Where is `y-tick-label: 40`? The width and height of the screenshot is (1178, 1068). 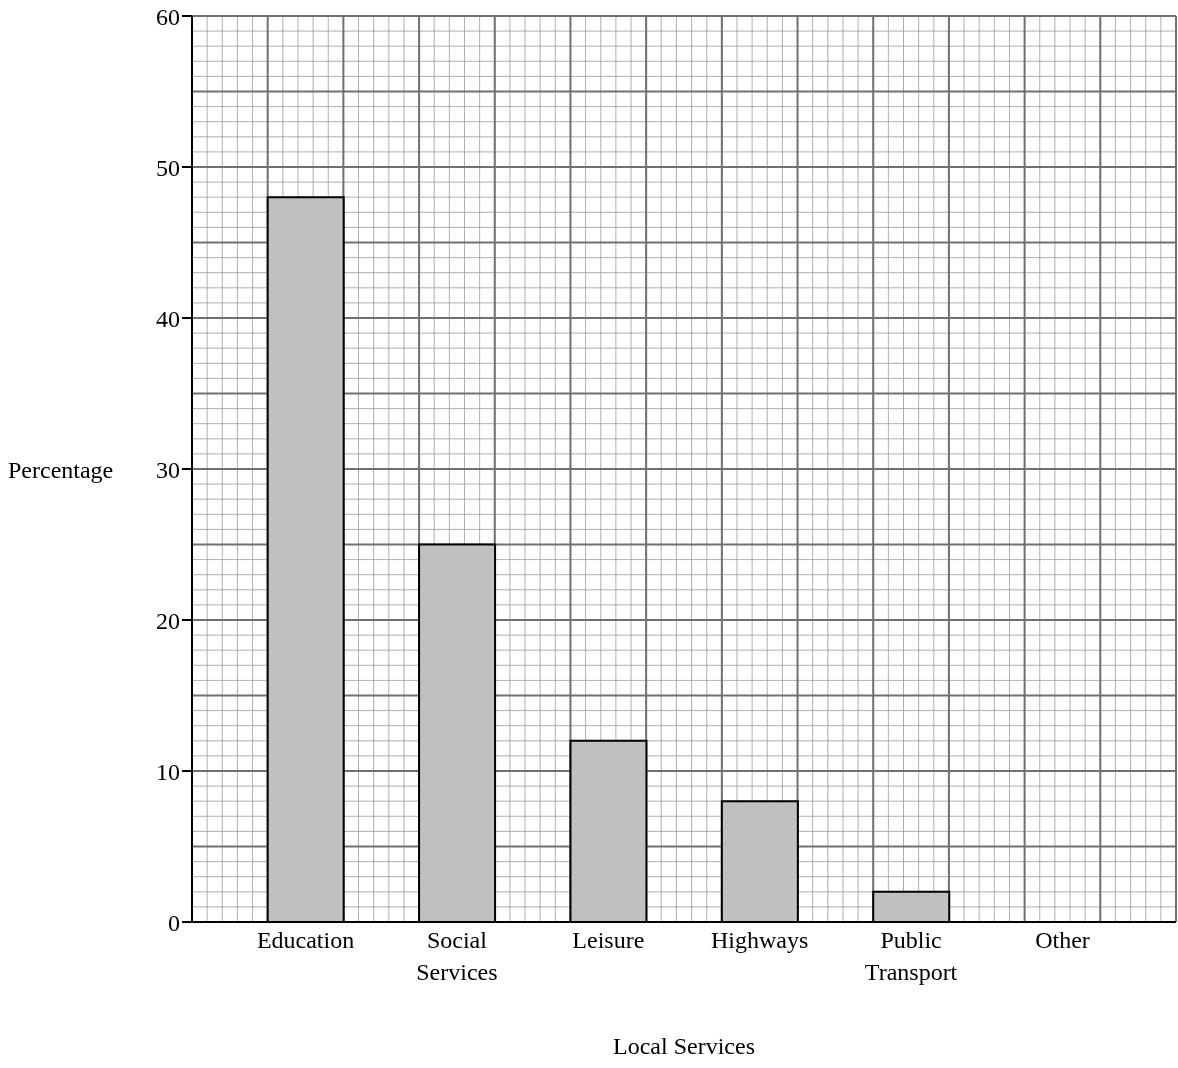
y-tick-label: 40 is located at coordinates (168, 318).